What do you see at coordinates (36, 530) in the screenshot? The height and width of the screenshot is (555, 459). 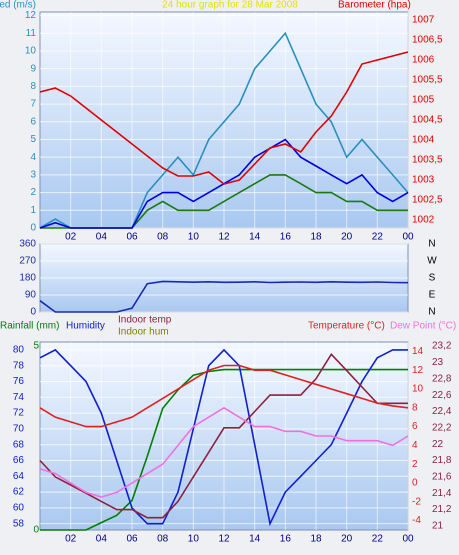 I see `y4-tick-label: 0` at bounding box center [36, 530].